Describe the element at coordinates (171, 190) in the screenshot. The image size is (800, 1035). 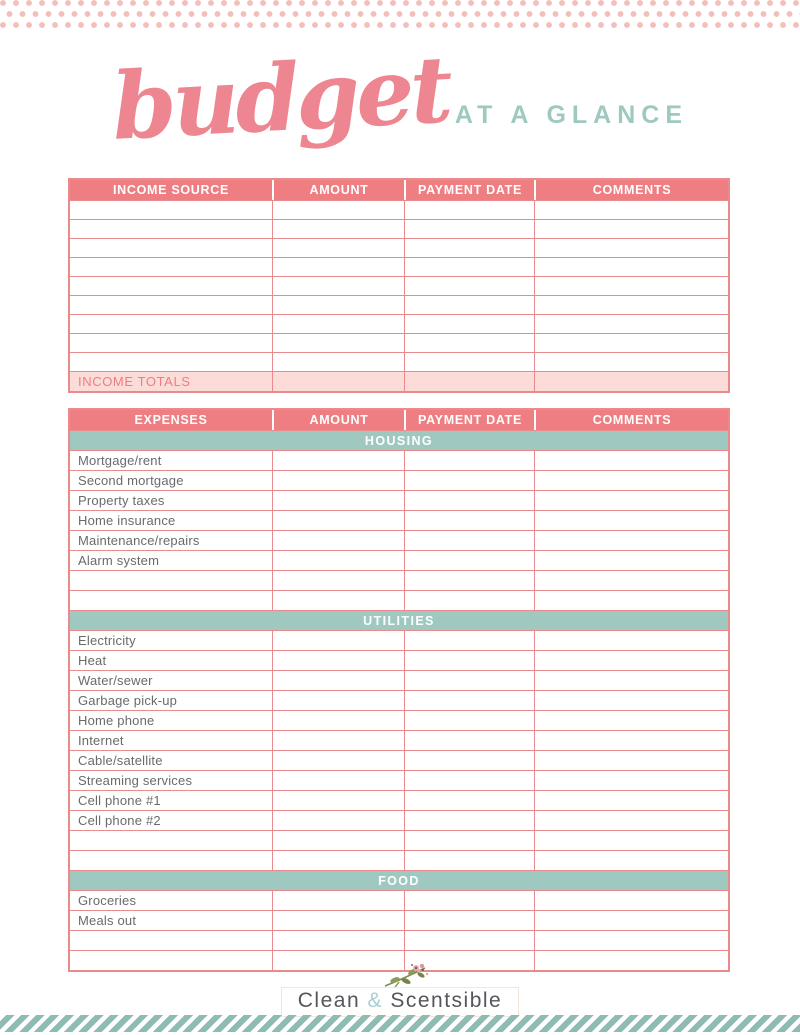
I see `row-label-cell: INCOME SOURCE` at that location.